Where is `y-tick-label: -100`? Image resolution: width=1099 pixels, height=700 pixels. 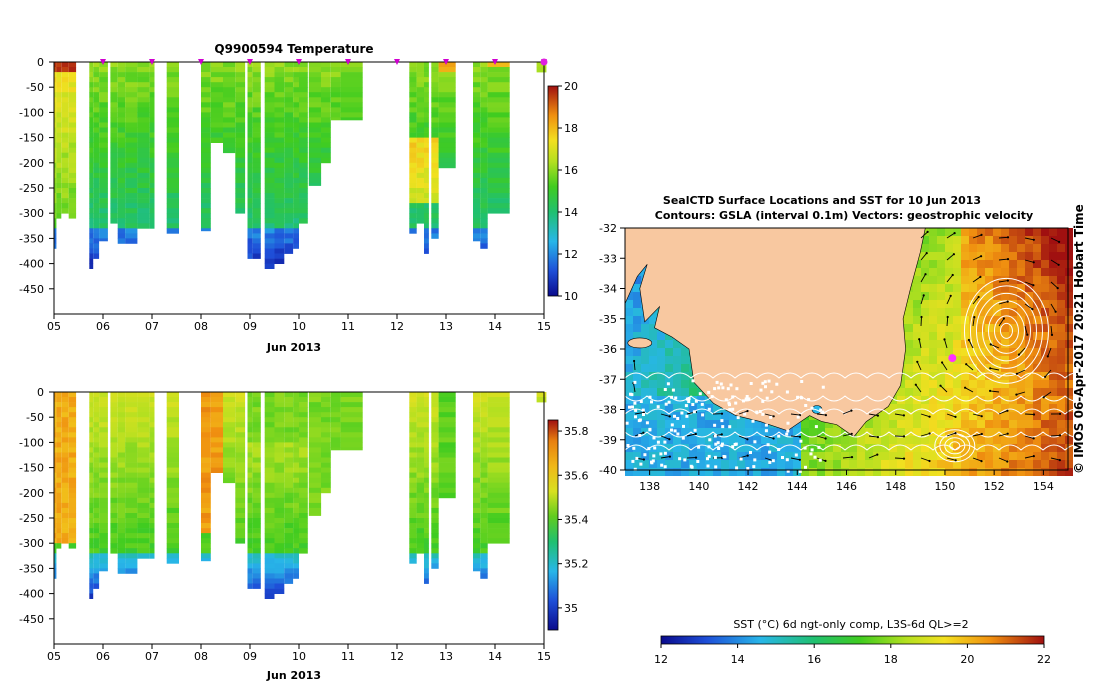 y-tick-label: -100 is located at coordinates (31, 112).